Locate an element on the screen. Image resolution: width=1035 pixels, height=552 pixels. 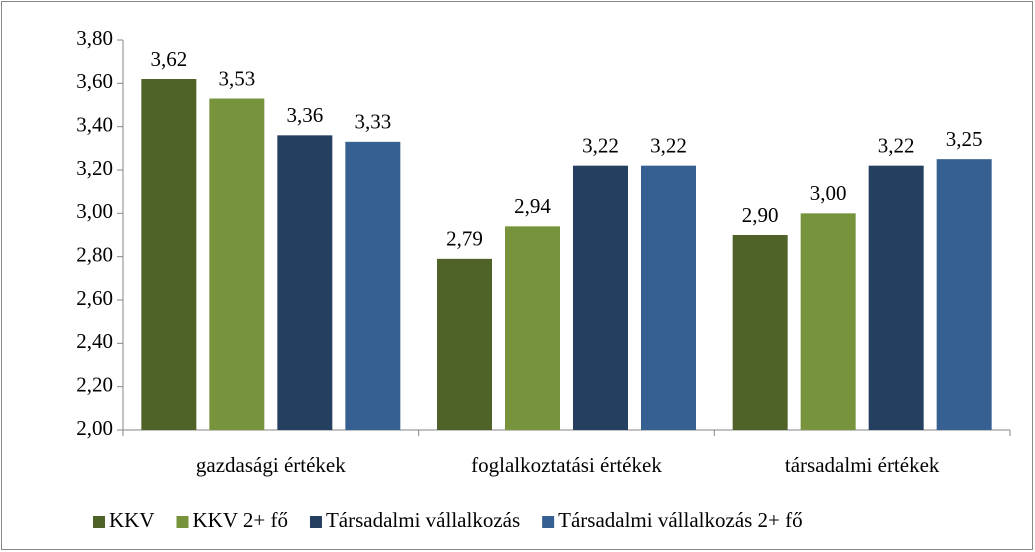
x-tick-label: társadalmi értékek is located at coordinates (862, 465).